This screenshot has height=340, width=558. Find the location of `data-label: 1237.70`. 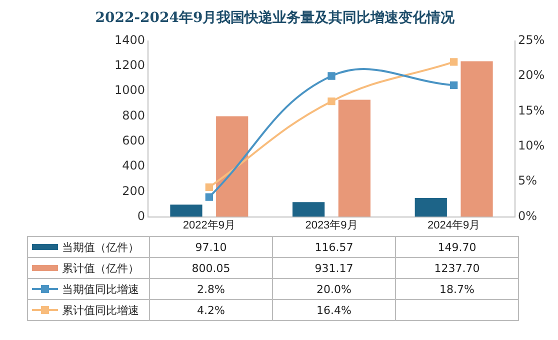

data-label: 1237.70 is located at coordinates (457, 268).